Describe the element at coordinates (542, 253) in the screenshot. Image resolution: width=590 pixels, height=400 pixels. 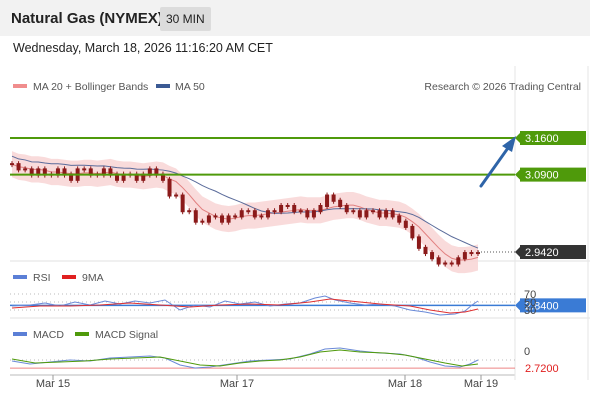
I see `price-level-label-2: 2.9420` at that location.